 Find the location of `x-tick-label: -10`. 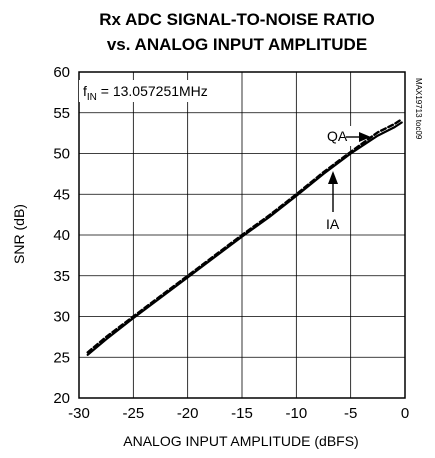

x-tick-label: -10 is located at coordinates (296, 413).